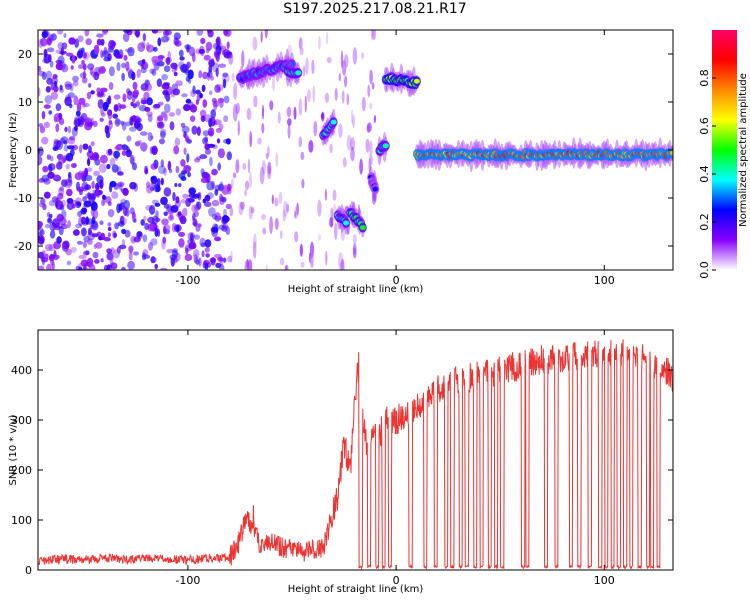  Describe the element at coordinates (21, 520) in the screenshot. I see `snr-ytick-label: 100` at that location.